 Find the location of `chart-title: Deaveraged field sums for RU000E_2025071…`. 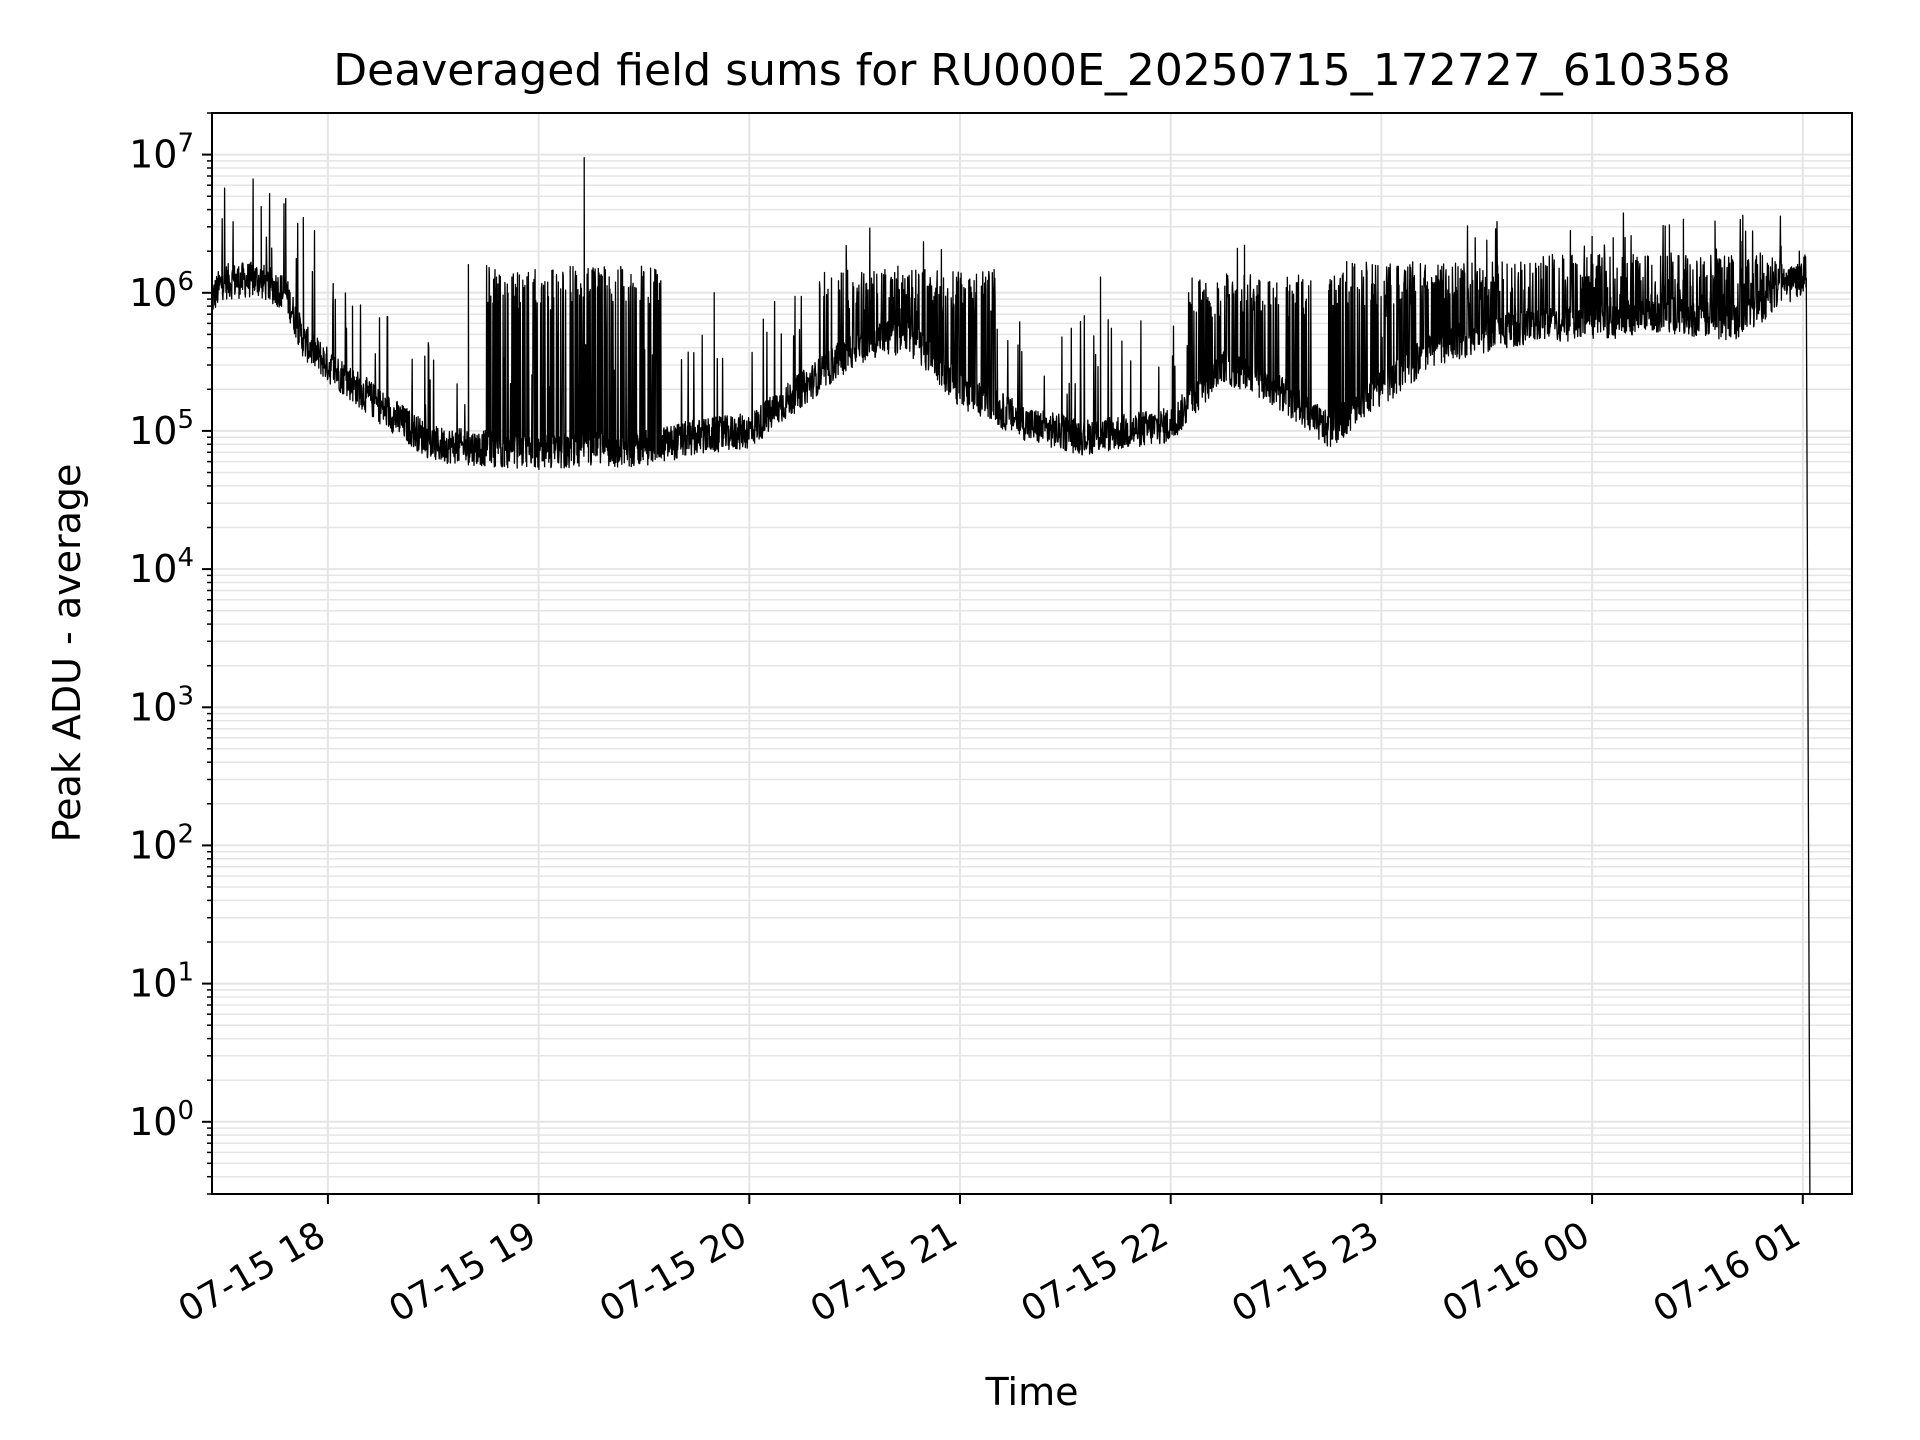

chart-title: Deaveraged field sums for RU000E_2025071… is located at coordinates (1031, 70).